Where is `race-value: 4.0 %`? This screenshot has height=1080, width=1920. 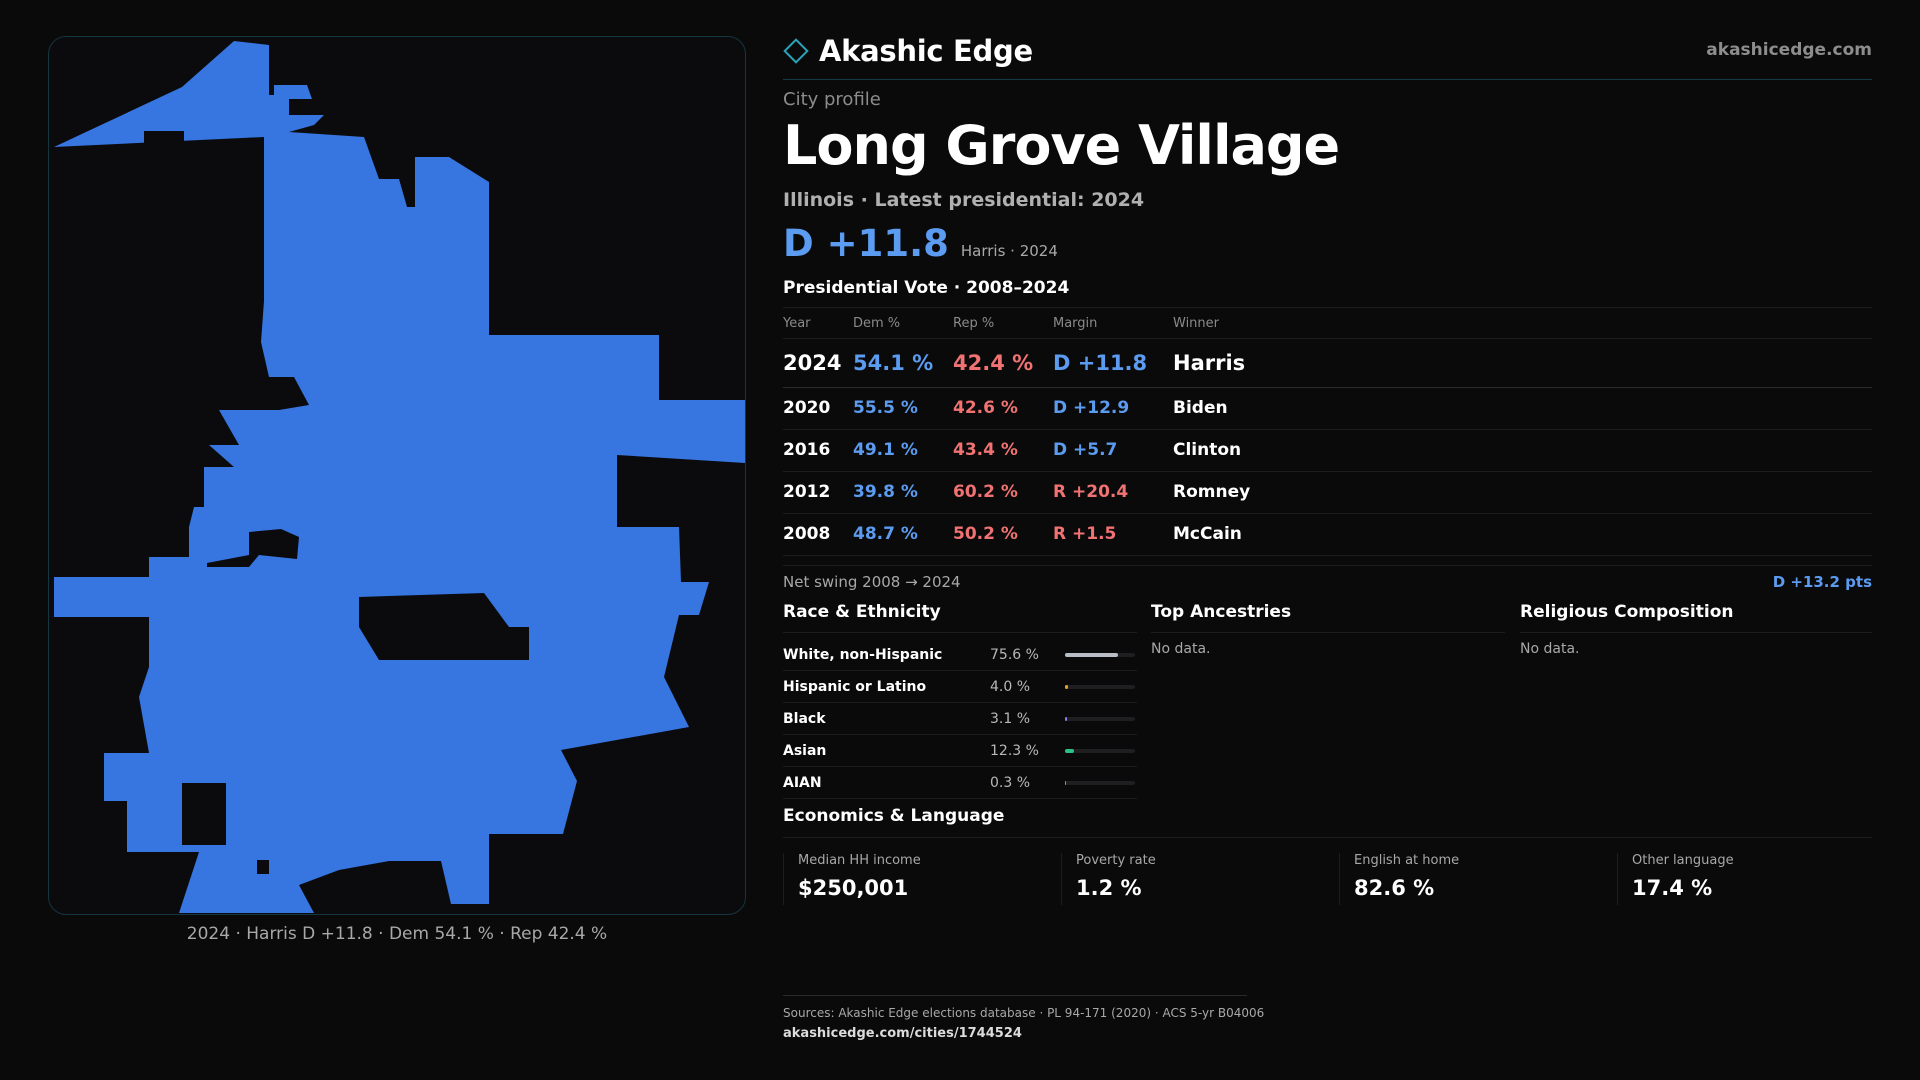
race-value: 4.0 % is located at coordinates (1010, 687).